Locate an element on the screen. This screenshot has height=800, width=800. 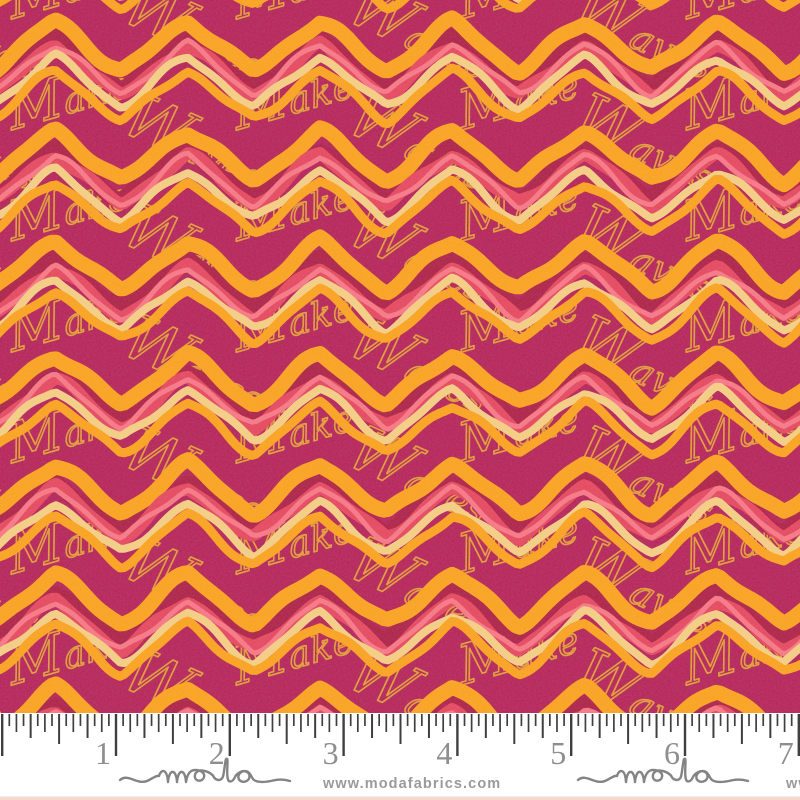
ruler-numbers: 1 2 3 4 5 6 7 is located at coordinates (444, 753).